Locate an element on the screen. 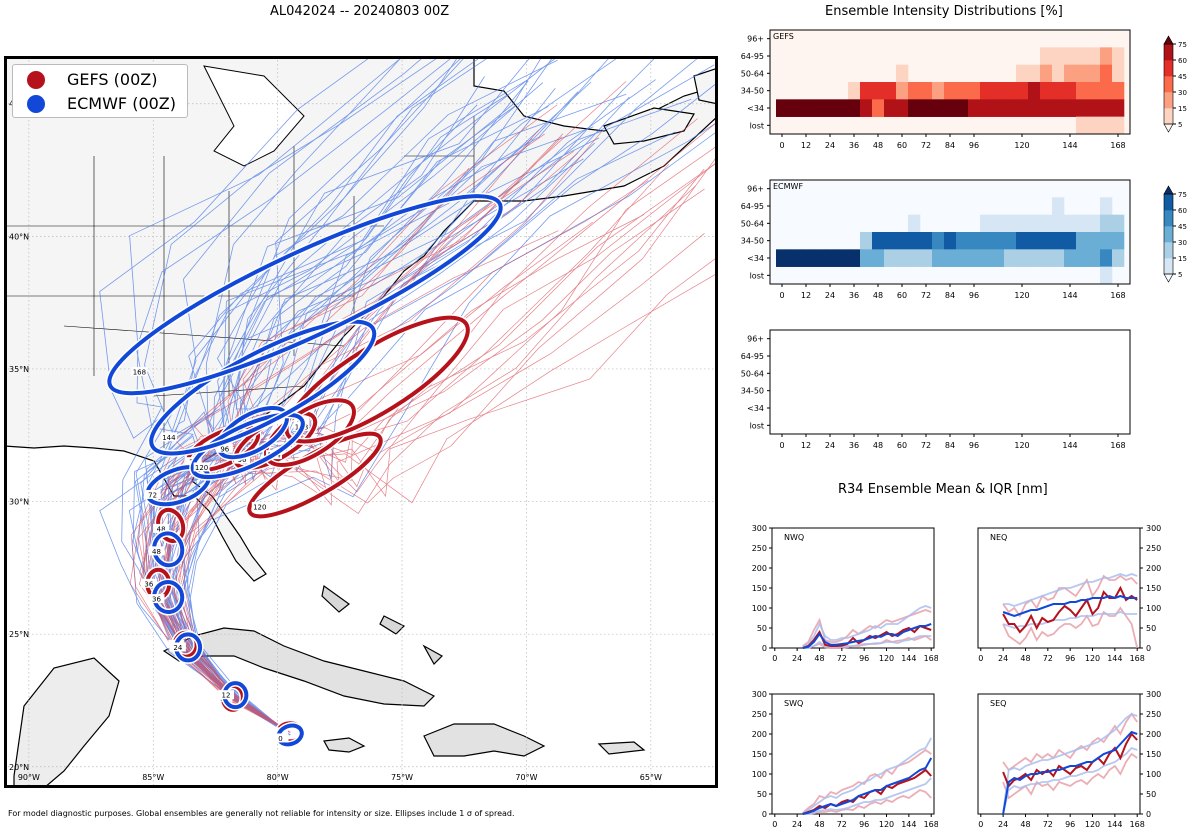  forecast-hour-label: 120 is located at coordinates (259, 507).